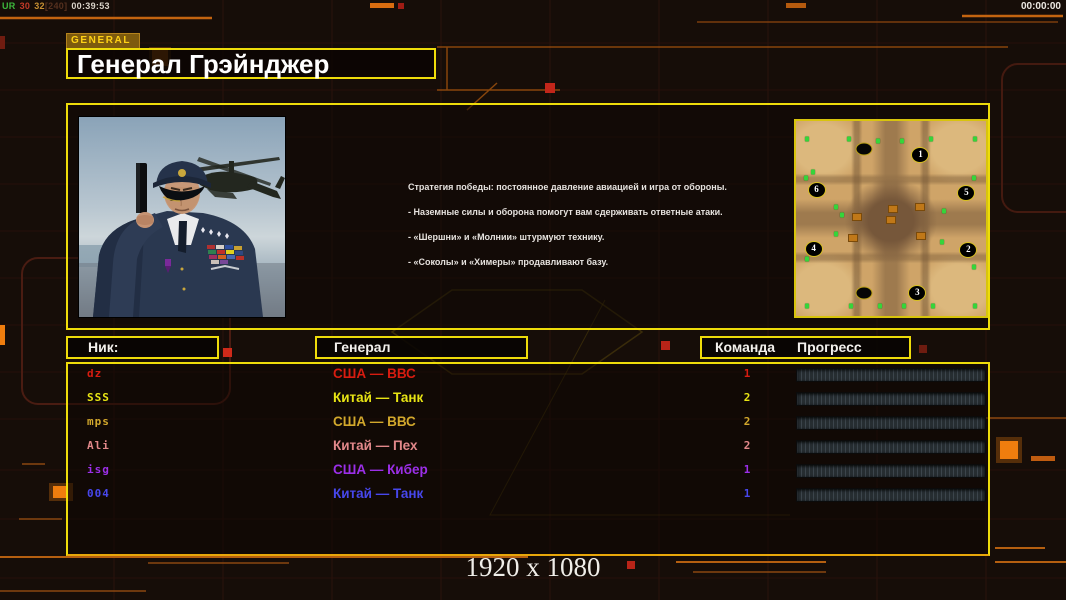 The height and width of the screenshot is (600, 1066). Describe the element at coordinates (103, 347) in the screenshot. I see `header-nick-label: Ник:` at that location.